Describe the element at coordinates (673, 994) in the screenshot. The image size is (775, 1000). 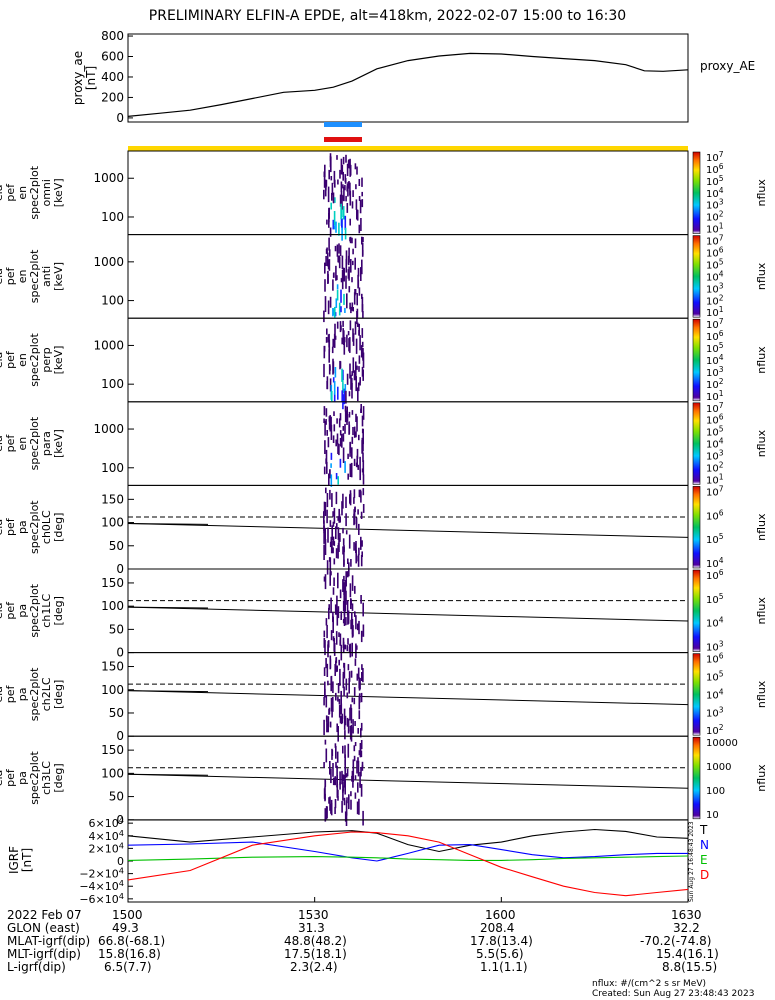
I see `created-note: Created: Sun Aug 27 23:48:43 2023` at that location.